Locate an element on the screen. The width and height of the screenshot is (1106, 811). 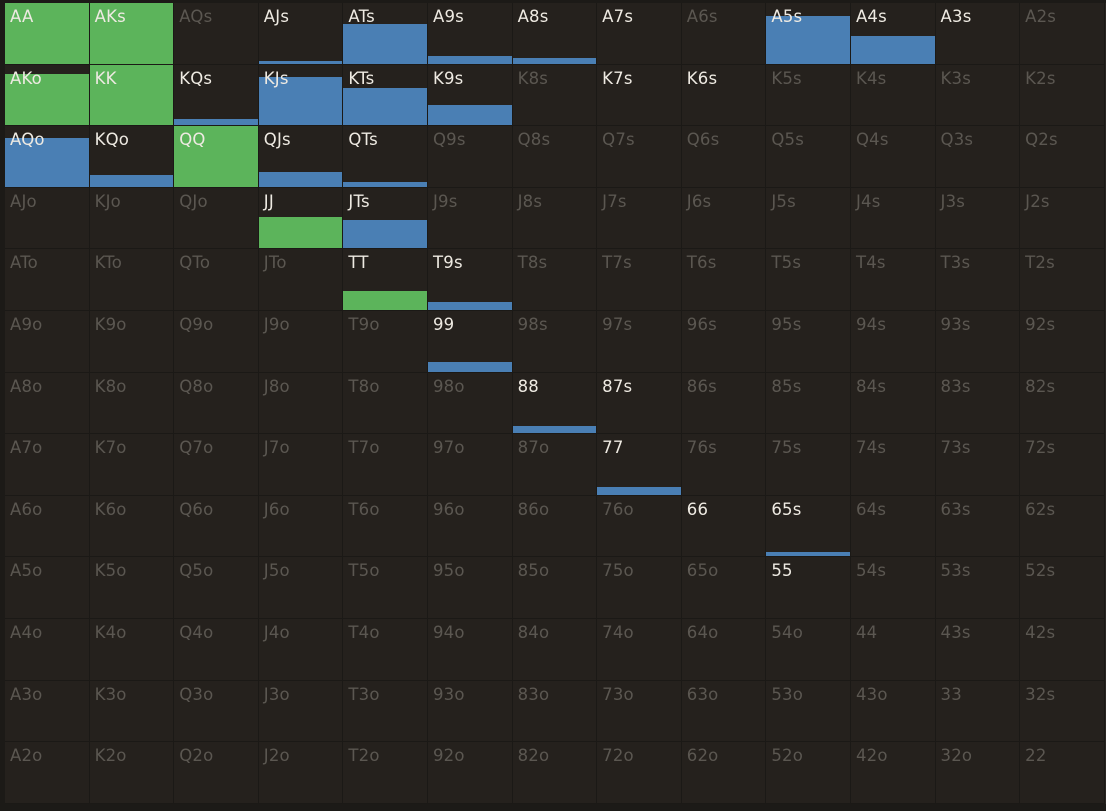
hand-cell: 83o is located at coordinates (555, 711).